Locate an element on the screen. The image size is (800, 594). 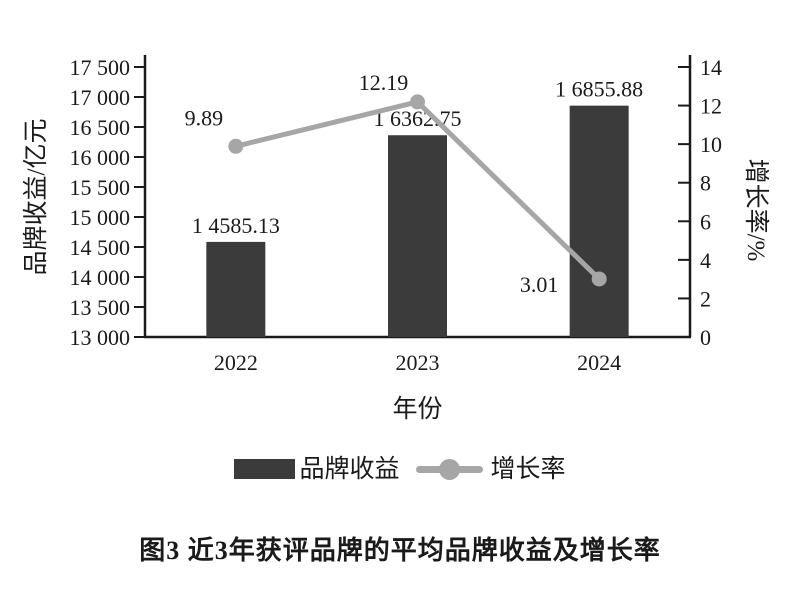
legend: 品牌收益 增长率 is located at coordinates (400, 469).